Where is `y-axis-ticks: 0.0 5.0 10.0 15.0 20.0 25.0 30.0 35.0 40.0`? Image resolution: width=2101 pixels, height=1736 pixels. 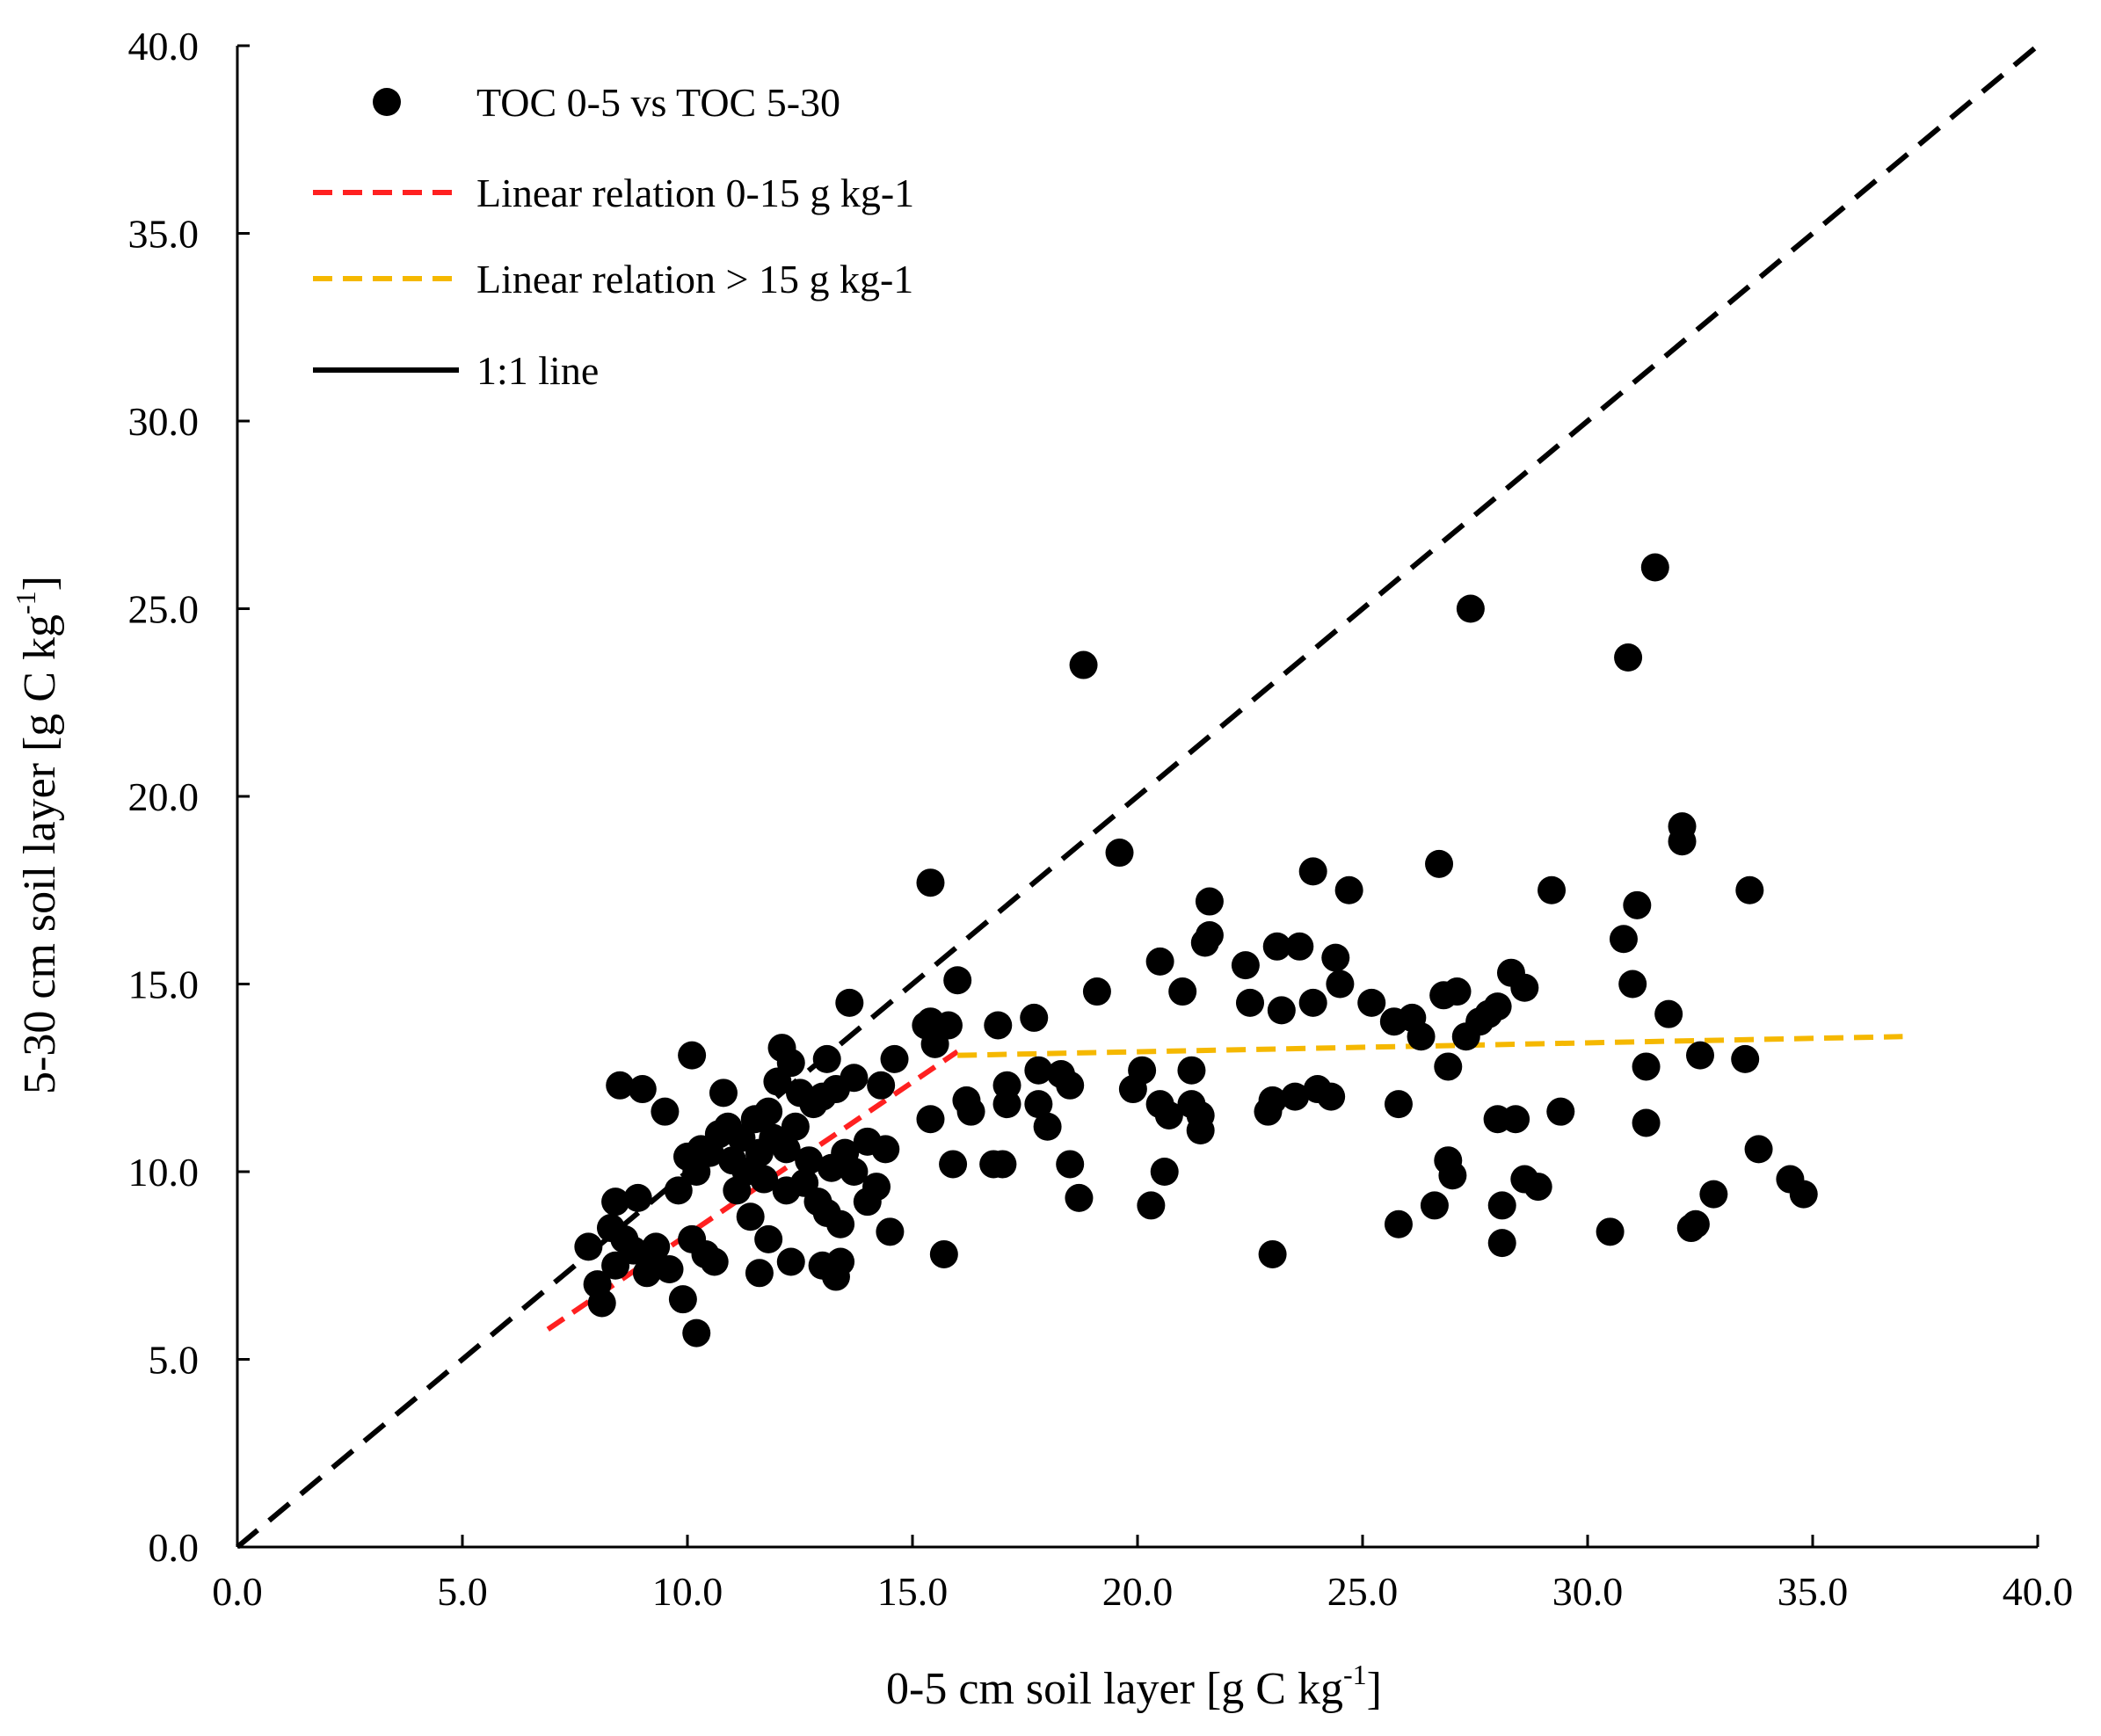 y-axis-ticks: 0.0 5.0 10.0 15.0 20.0 25.0 30.0 35.0 40.0 is located at coordinates (189, 797).